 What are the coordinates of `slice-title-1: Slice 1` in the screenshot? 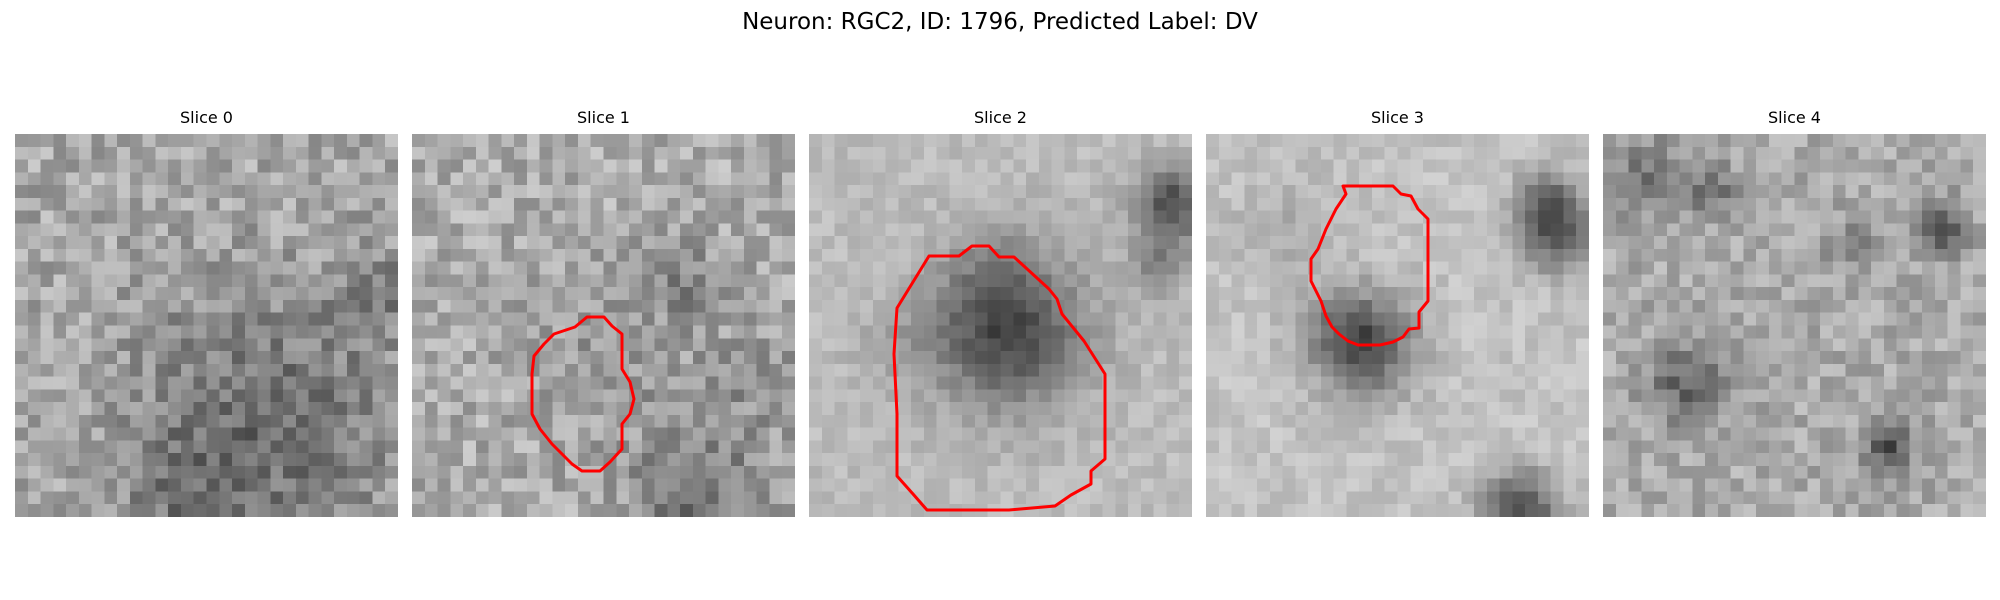 It's located at (603, 117).